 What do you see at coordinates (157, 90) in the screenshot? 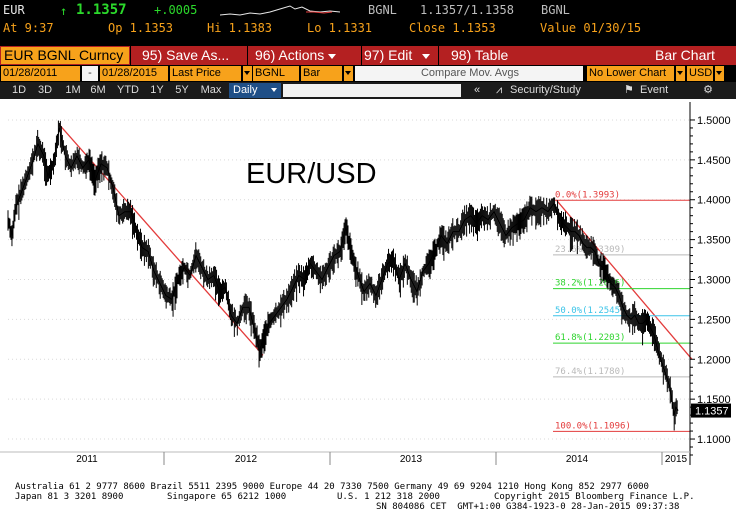
I see `period-1y: 1Y` at bounding box center [157, 90].